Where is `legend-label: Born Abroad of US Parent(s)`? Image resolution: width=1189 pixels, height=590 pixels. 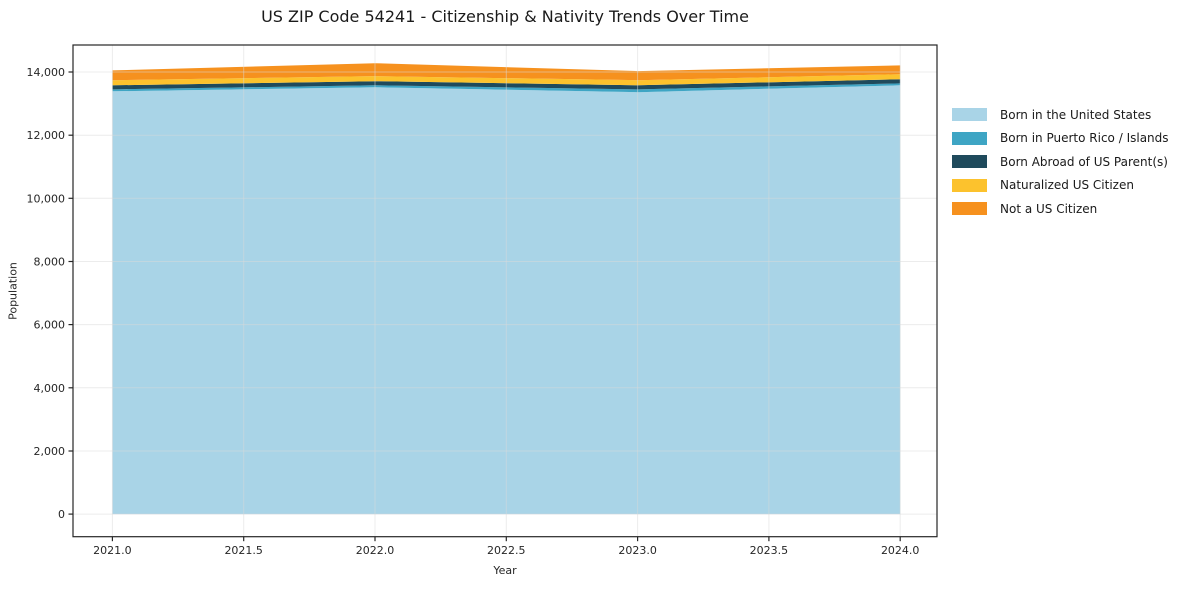
legend-label: Born Abroad of US Parent(s) is located at coordinates (1084, 161).